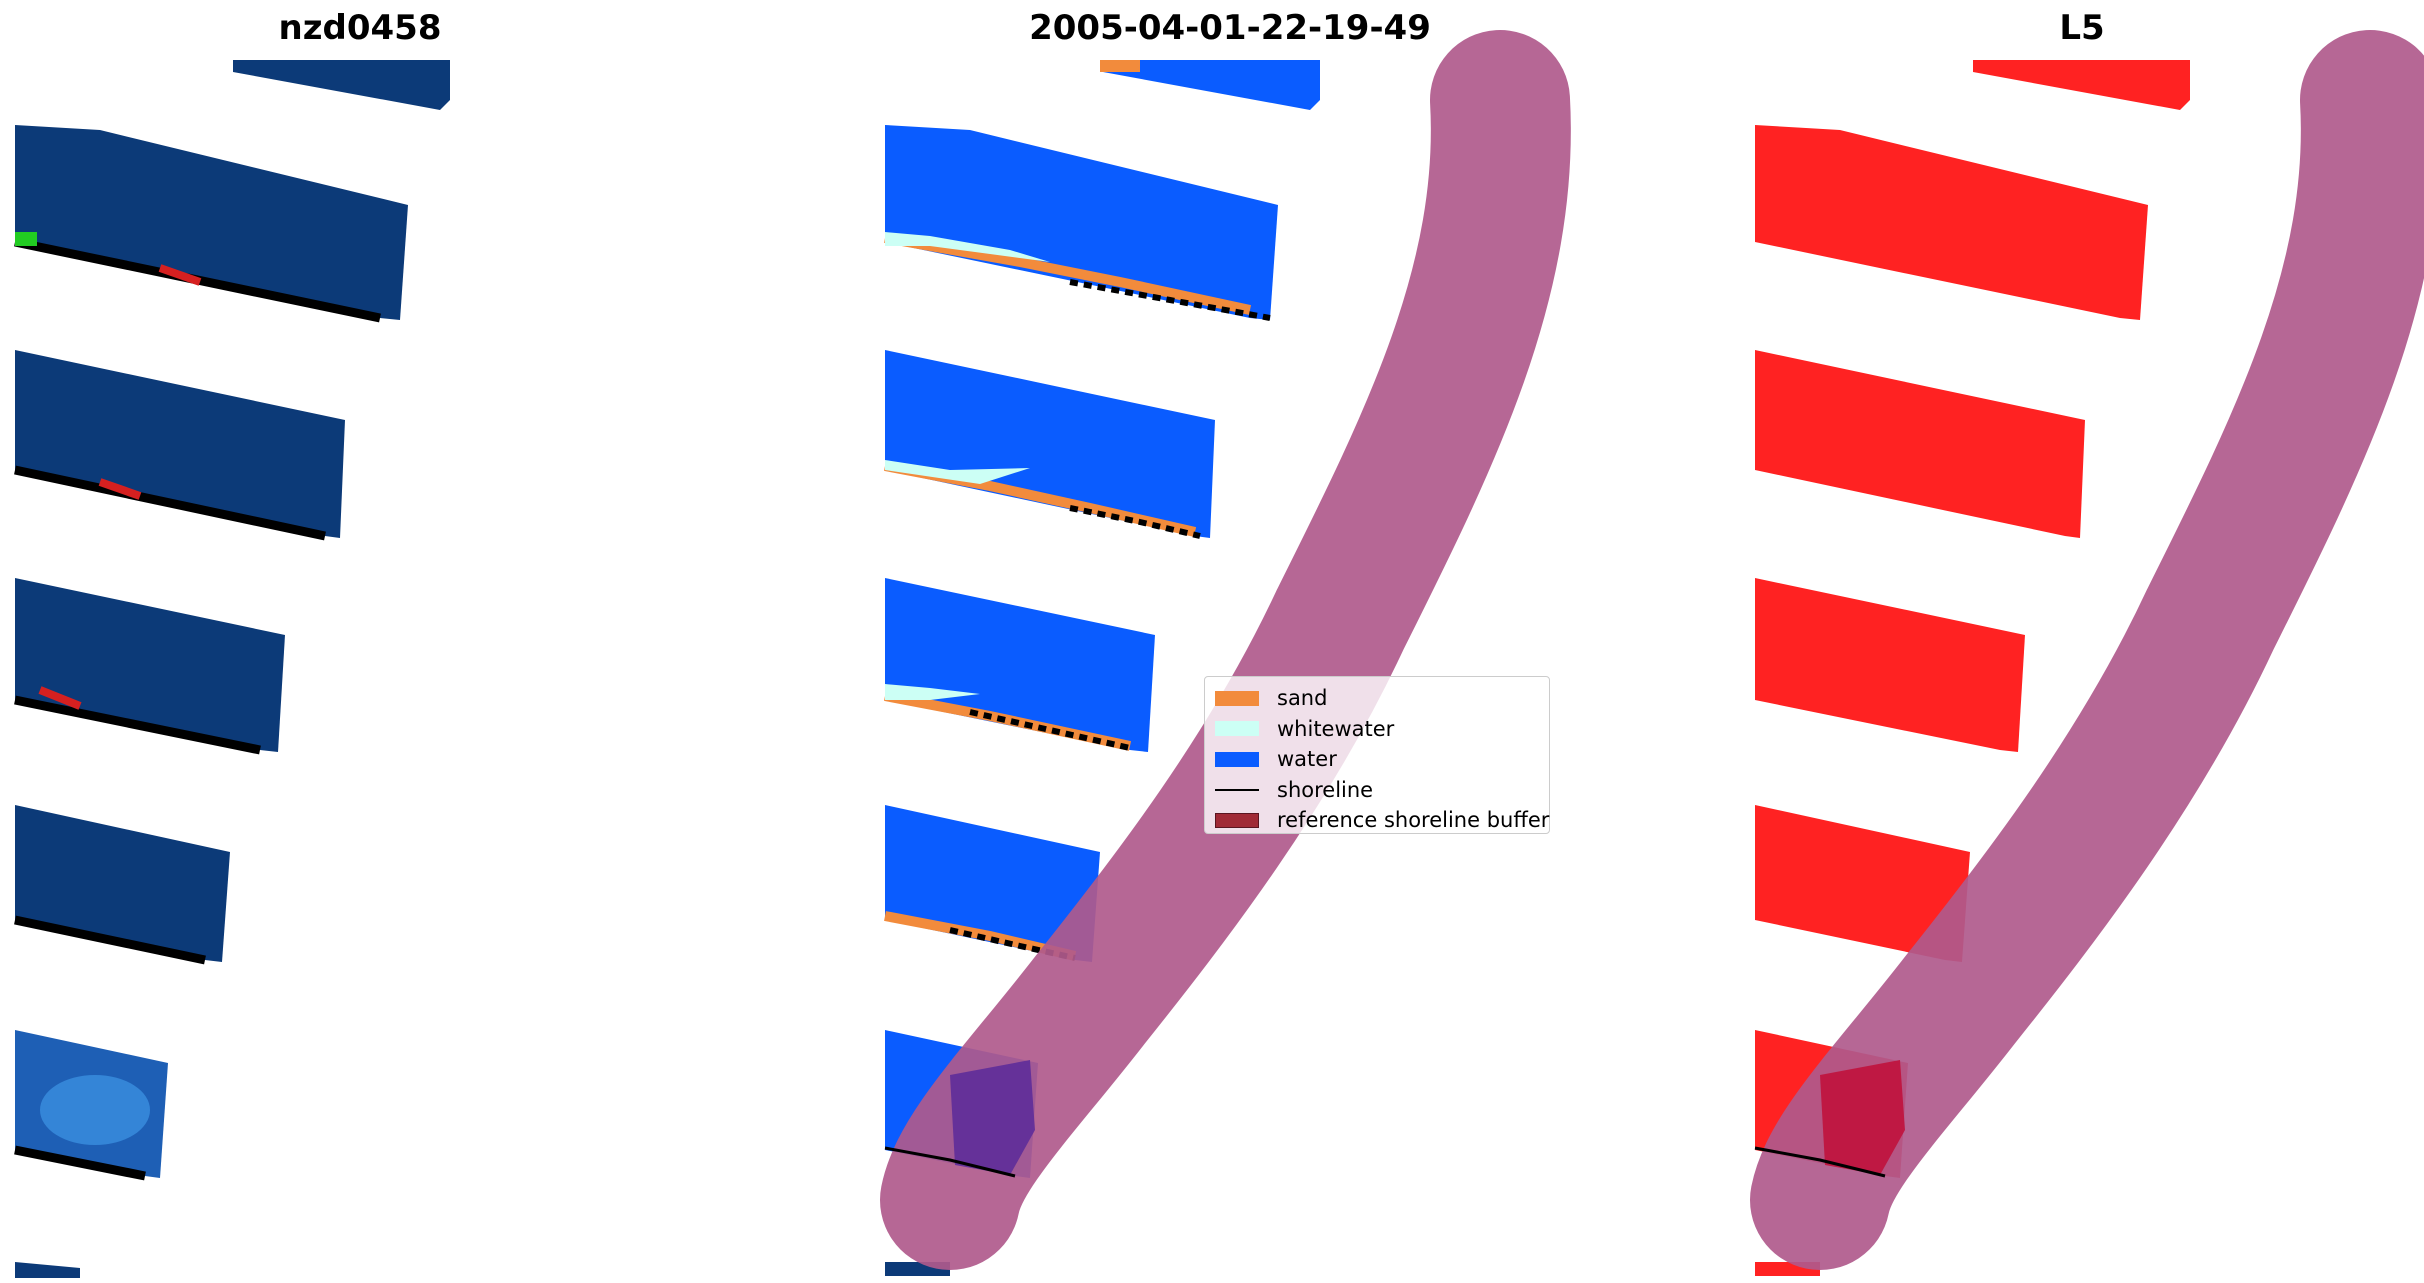 This screenshot has width=2424, height=1283. Describe the element at coordinates (1120, 66) in the screenshot. I see `class-sand-top` at that location.